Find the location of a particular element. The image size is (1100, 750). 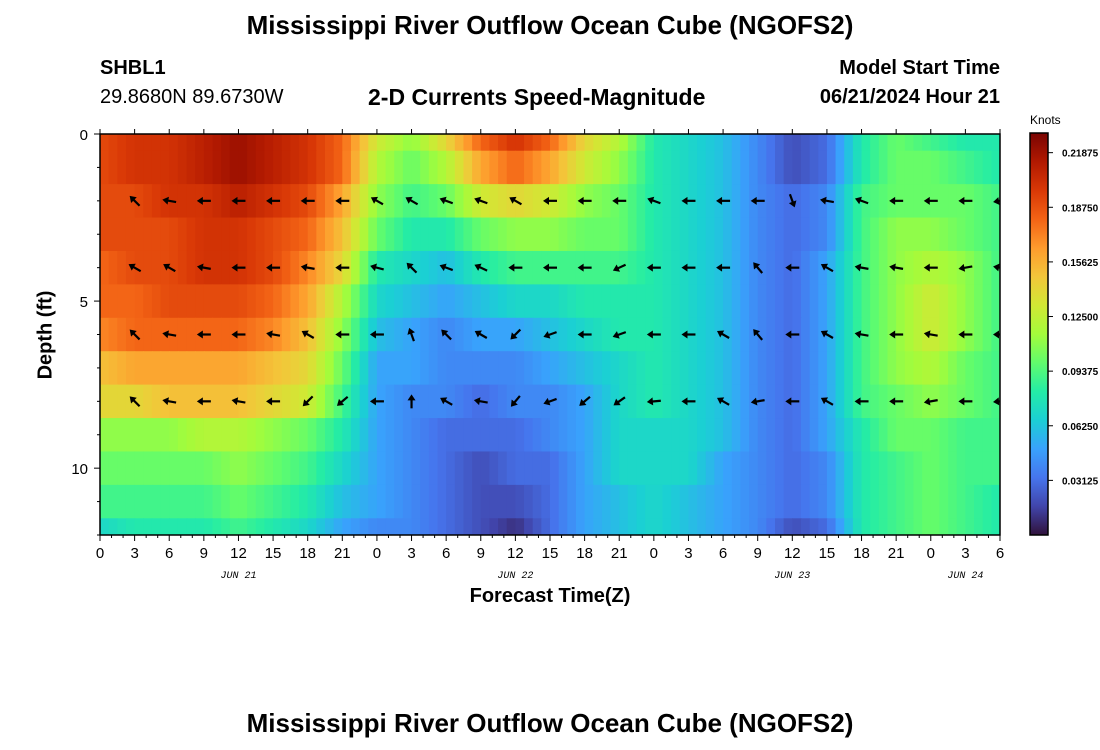

x-tick-label: 6 is located at coordinates (723, 553).